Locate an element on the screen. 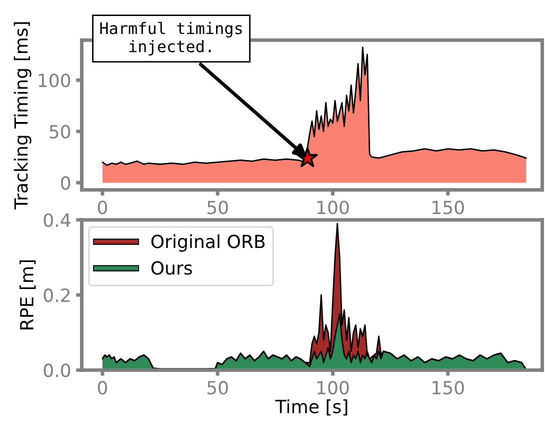 This screenshot has height=422, width=545. y-tick-label: 50 is located at coordinates (60, 131).